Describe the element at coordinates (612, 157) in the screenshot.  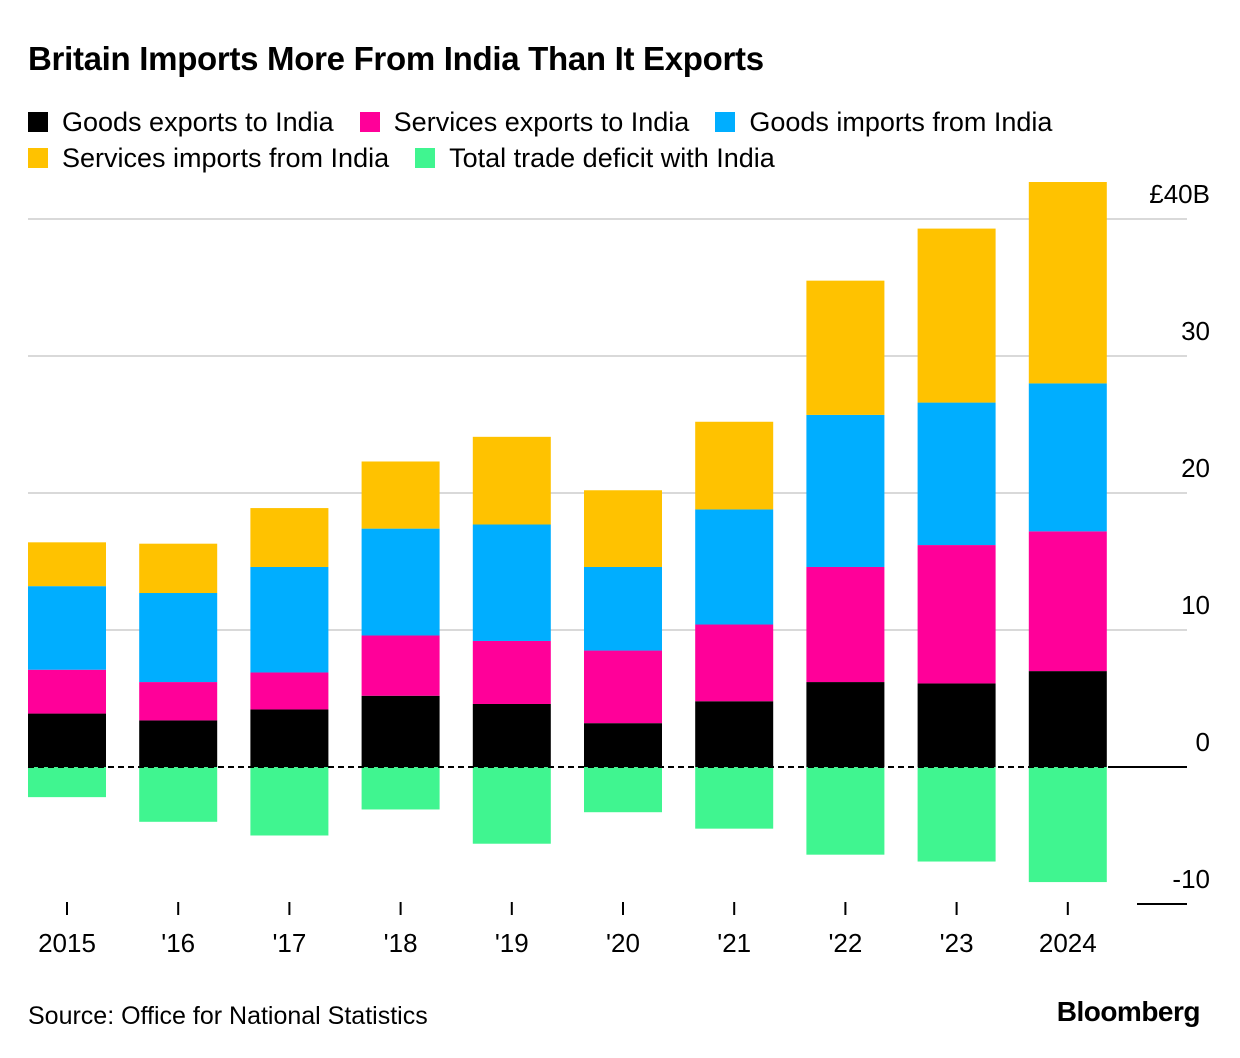
I see `legend-label: Total trade deficit with India` at that location.